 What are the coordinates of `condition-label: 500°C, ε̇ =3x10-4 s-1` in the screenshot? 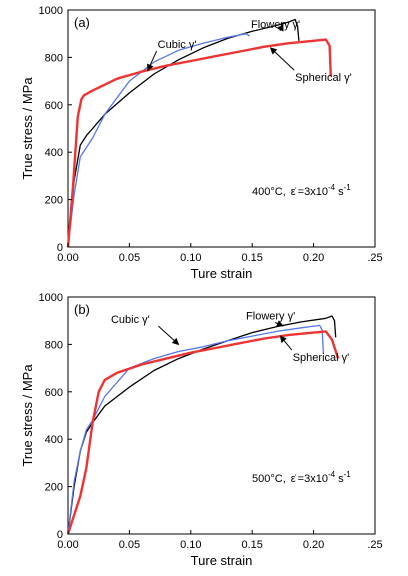 It's located at (301, 477).